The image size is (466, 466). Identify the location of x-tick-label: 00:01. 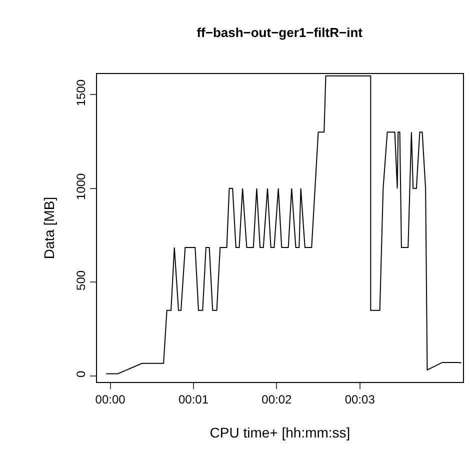
(193, 399).